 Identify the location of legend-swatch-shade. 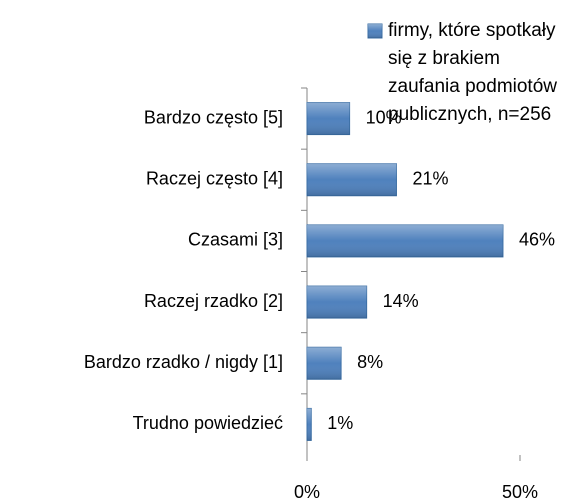
(375, 31).